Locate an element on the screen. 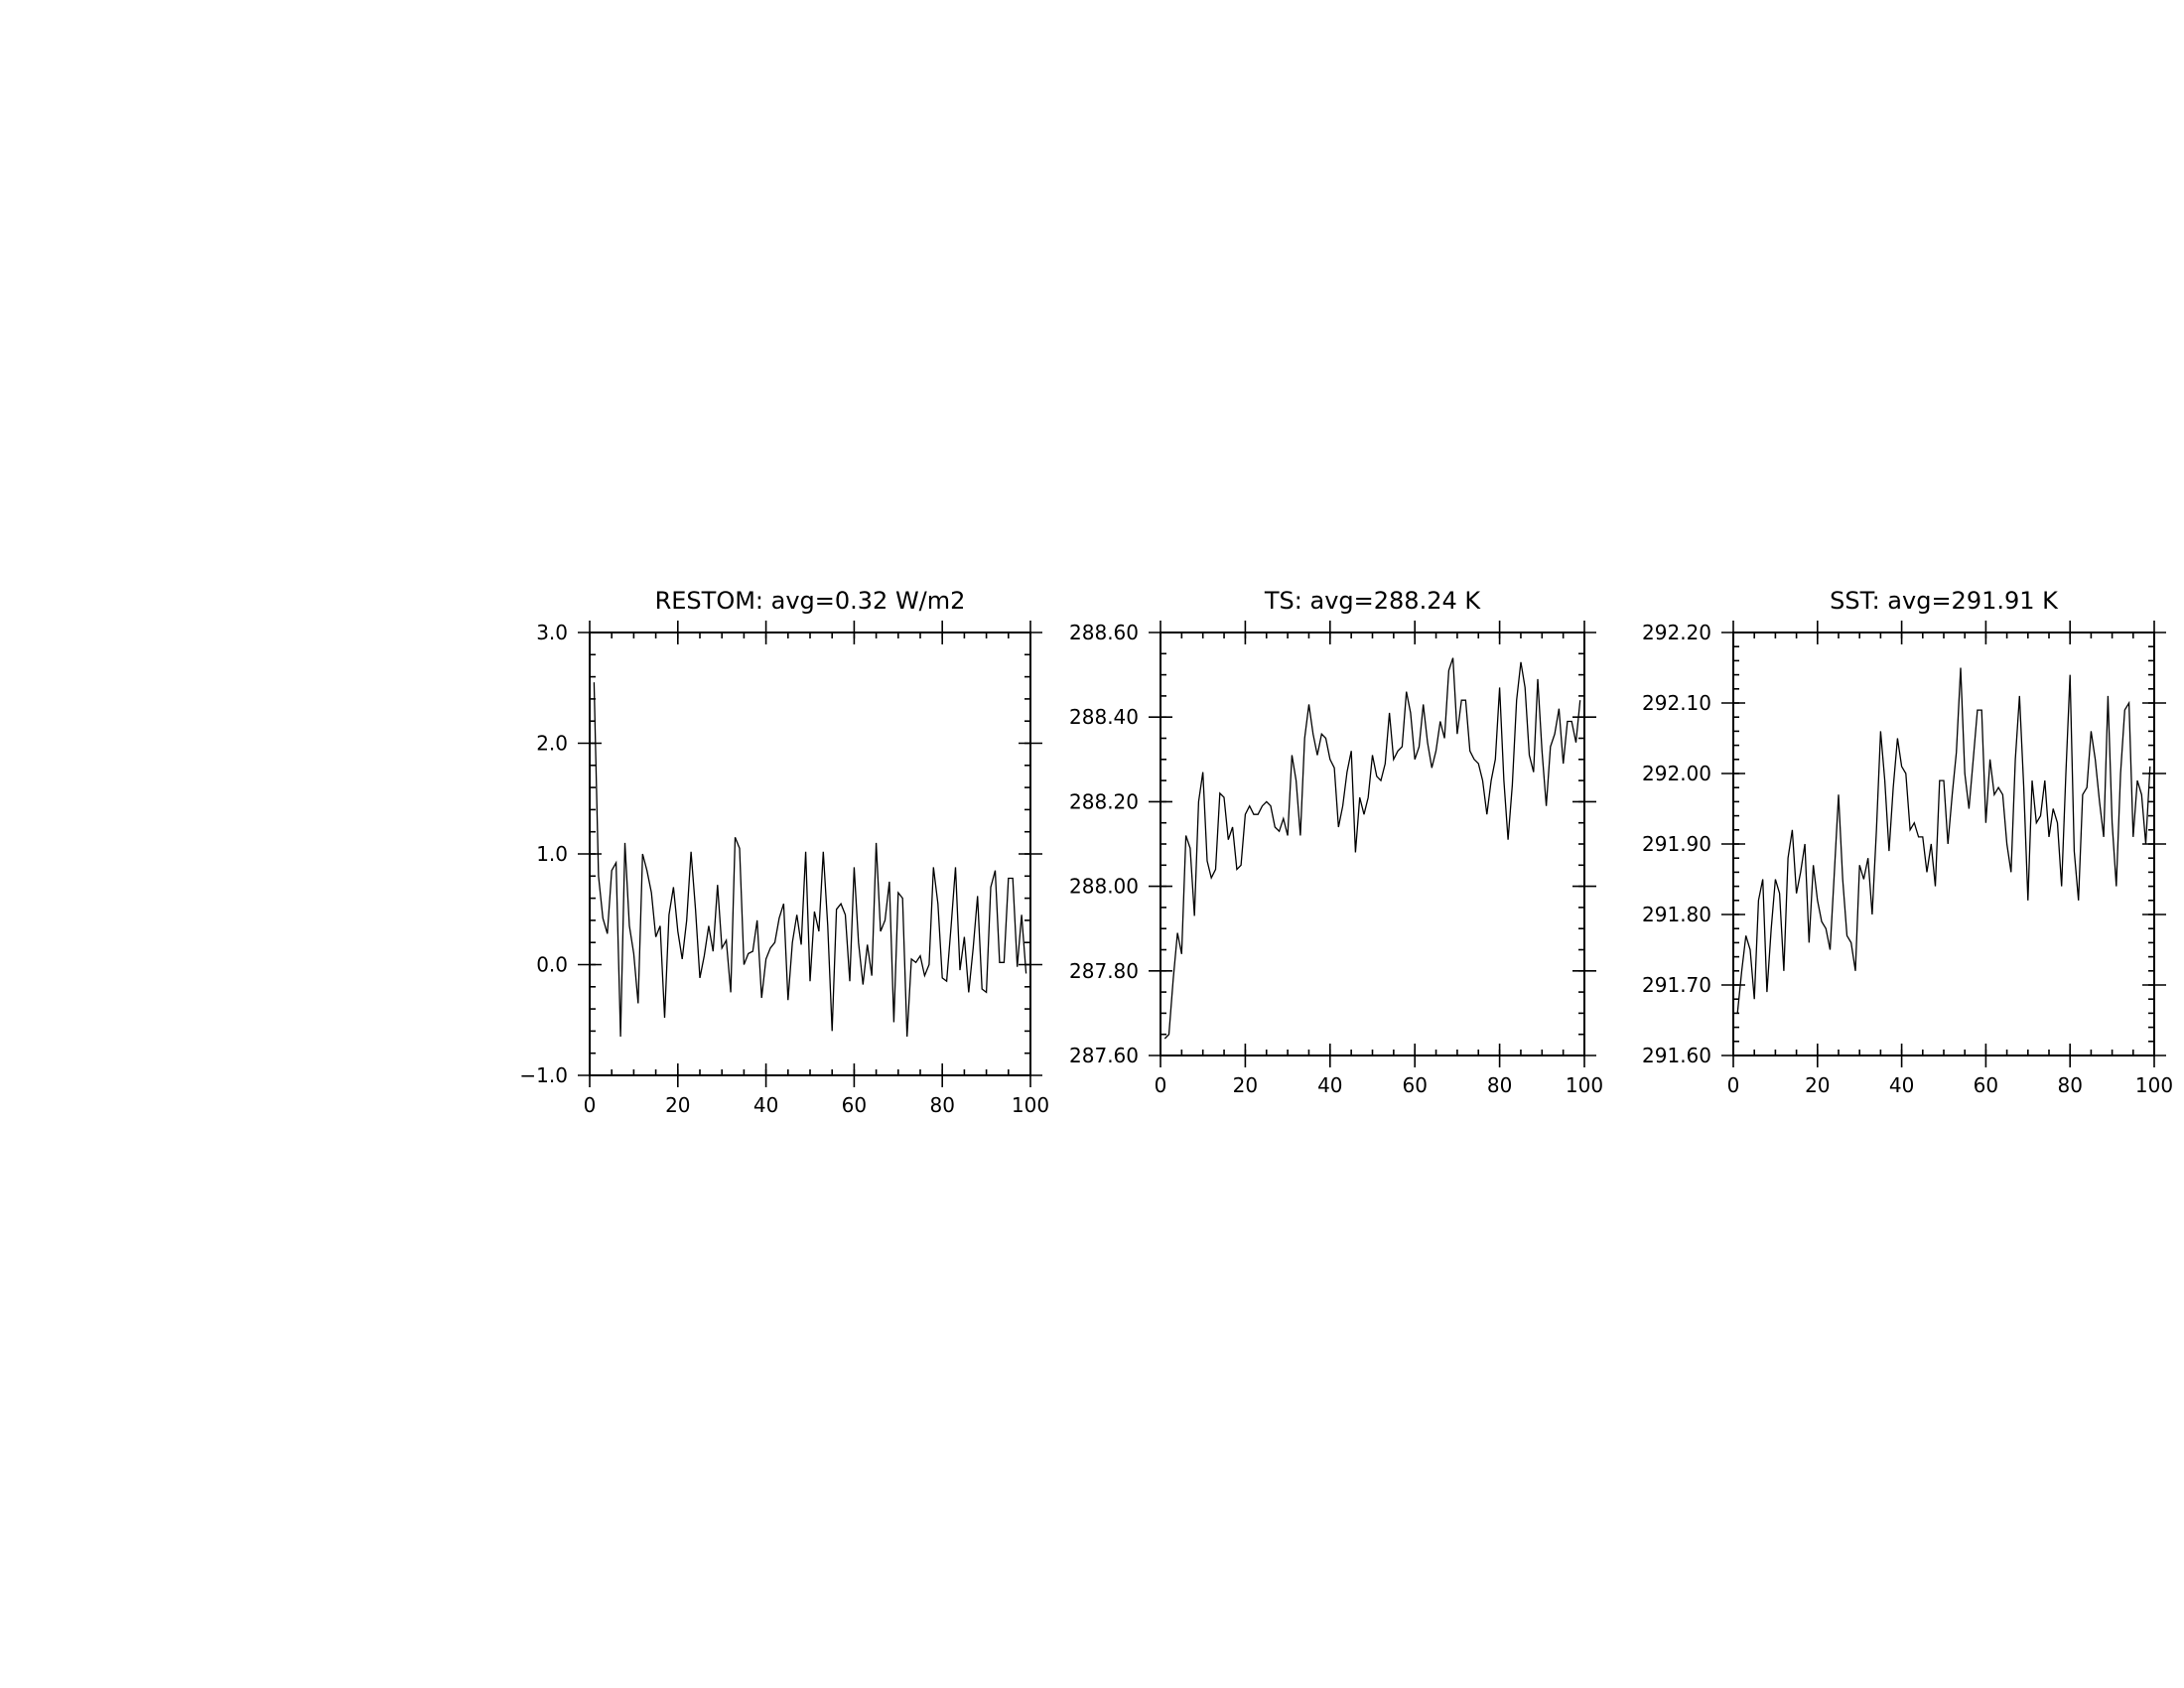 This screenshot has height=1688, width=2184. y-tick-label: 288.60 is located at coordinates (1104, 632).